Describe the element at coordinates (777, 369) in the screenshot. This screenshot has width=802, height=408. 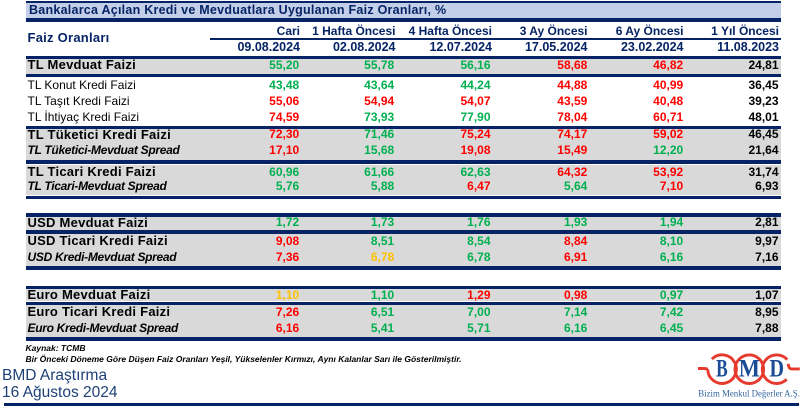
I see `svg-text: D` at that location.